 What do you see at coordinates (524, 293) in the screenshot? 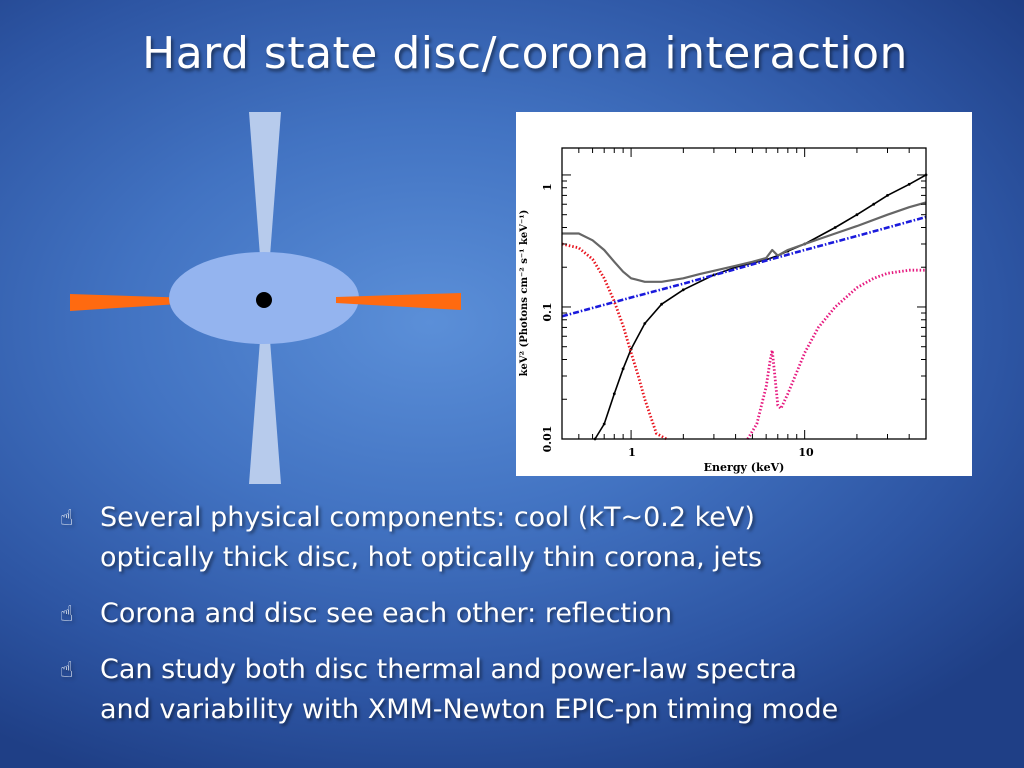
I see `y-axis-label: keV² (Photons cm⁻² s⁻¹ keV⁻¹)` at bounding box center [524, 293].